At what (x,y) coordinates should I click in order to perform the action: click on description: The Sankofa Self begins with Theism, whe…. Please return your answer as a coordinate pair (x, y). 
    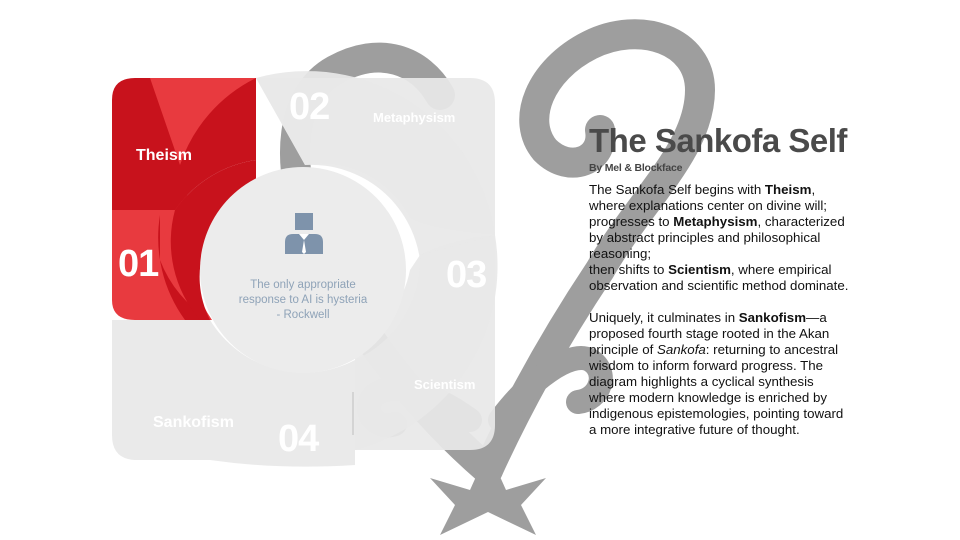
    Looking at the image, I should click on (720, 310).